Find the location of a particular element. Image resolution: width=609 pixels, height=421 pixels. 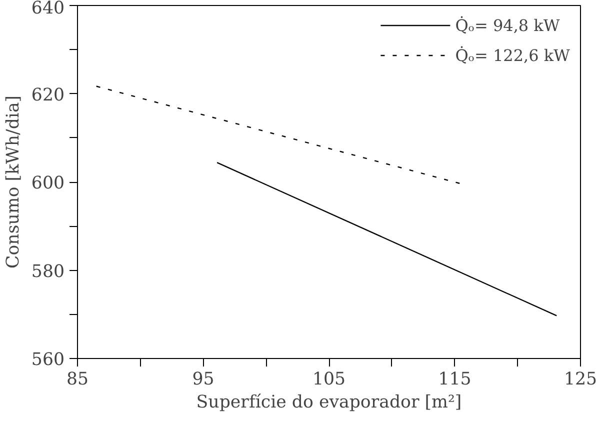

x-tick-label: 85 is located at coordinates (77, 380).